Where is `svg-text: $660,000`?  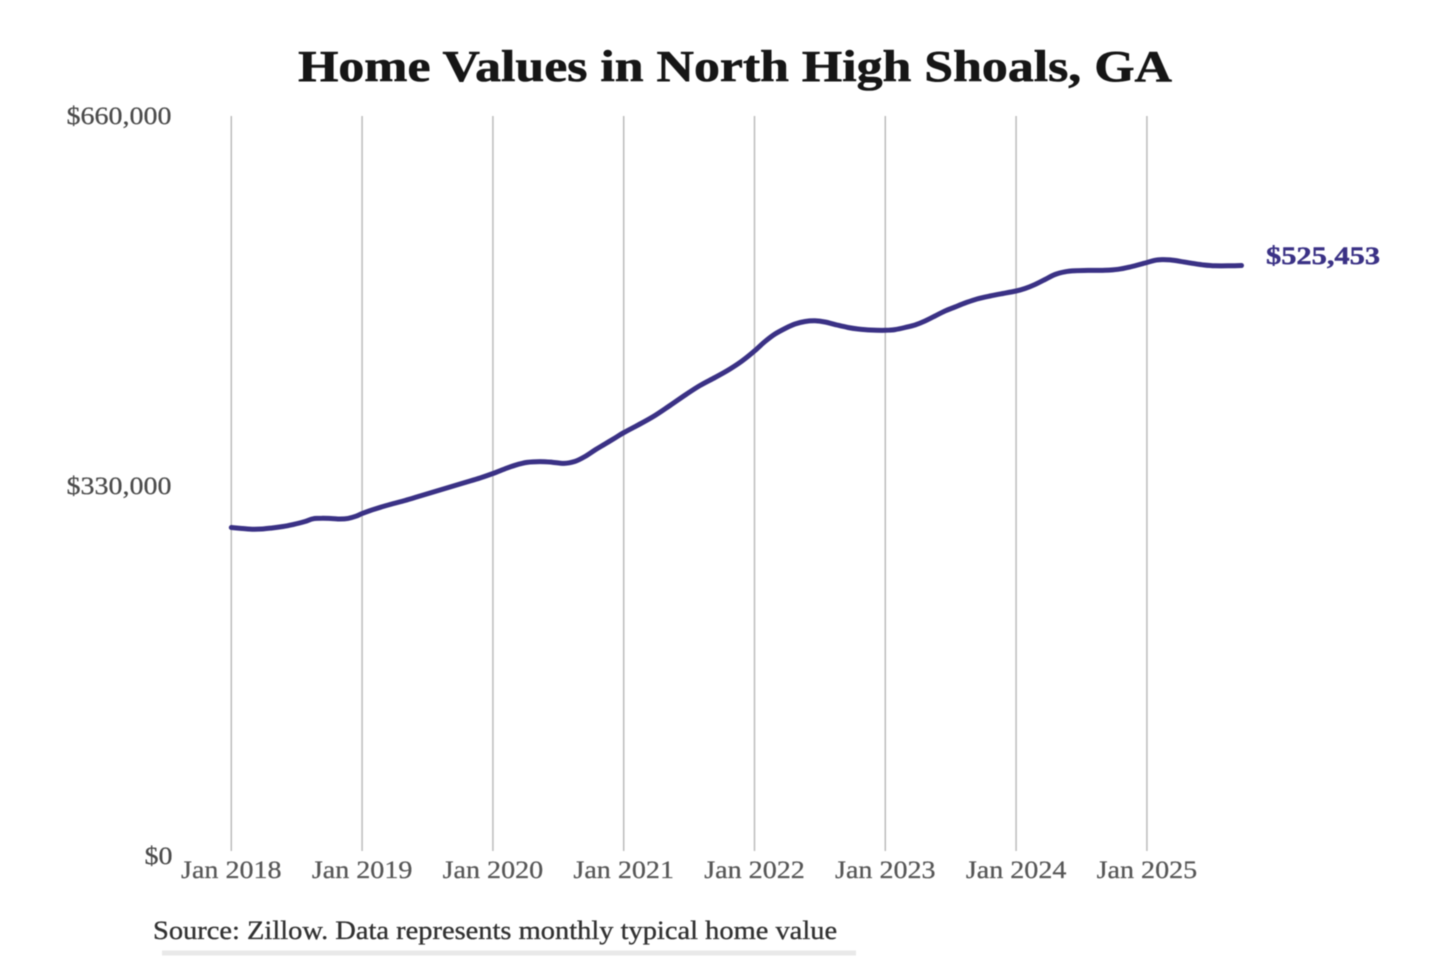 svg-text: $660,000 is located at coordinates (119, 115).